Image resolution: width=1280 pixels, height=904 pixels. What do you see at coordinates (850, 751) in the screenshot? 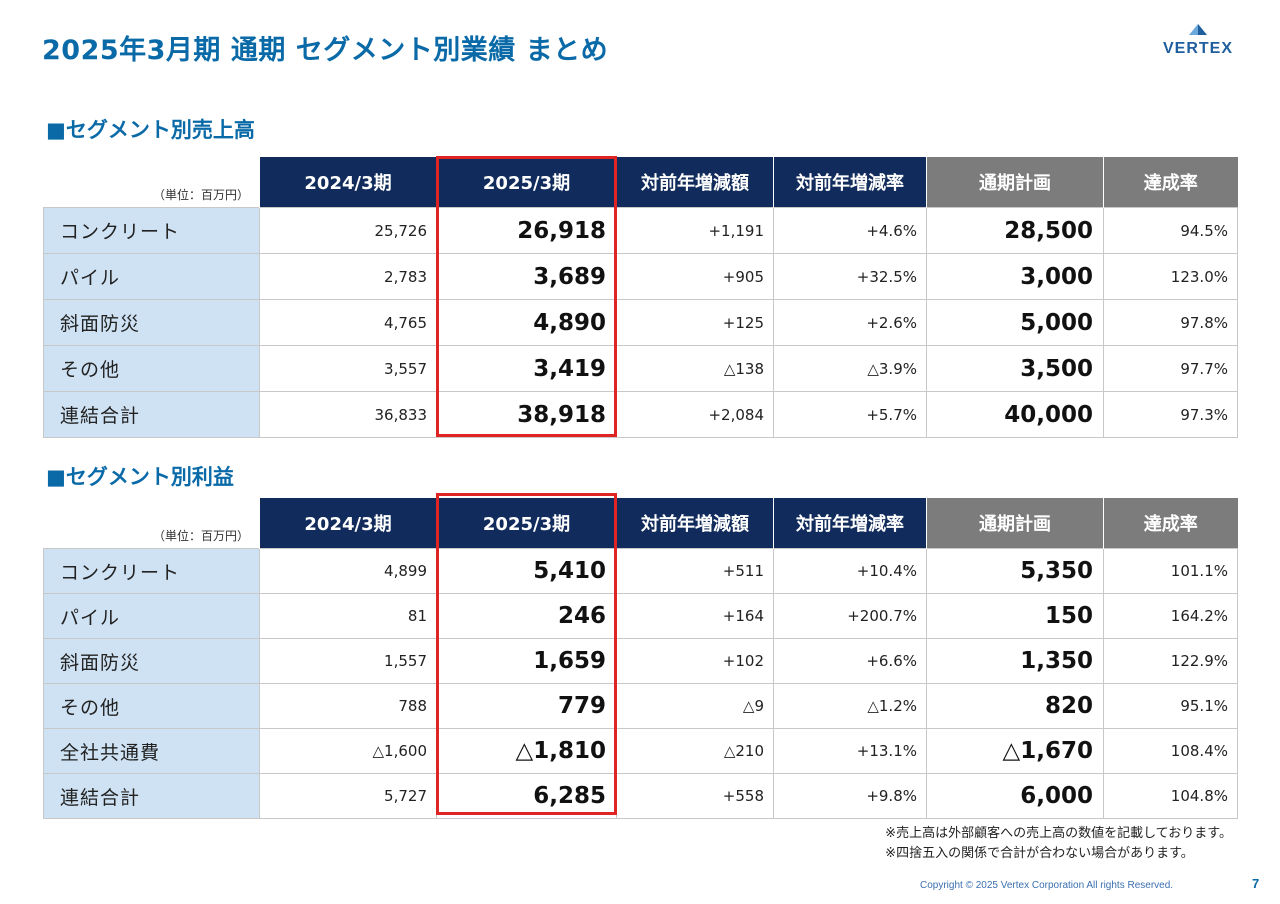
I see `table-cell: +13.1%` at bounding box center [850, 751].